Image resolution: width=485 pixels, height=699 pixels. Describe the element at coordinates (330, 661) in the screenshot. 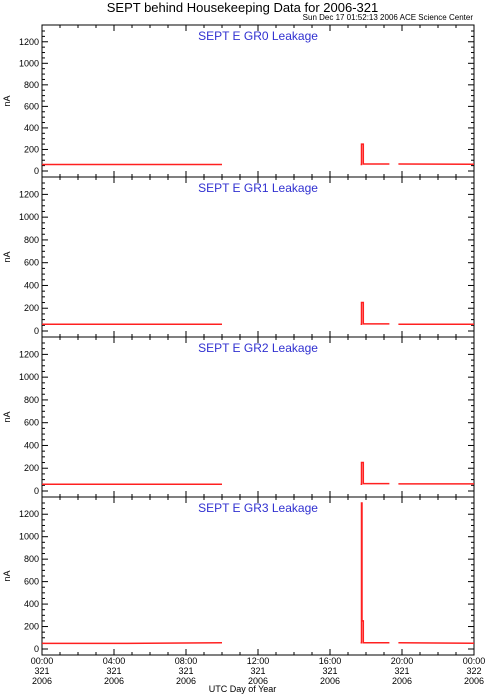

I see `x-tick-label: 16:00` at that location.